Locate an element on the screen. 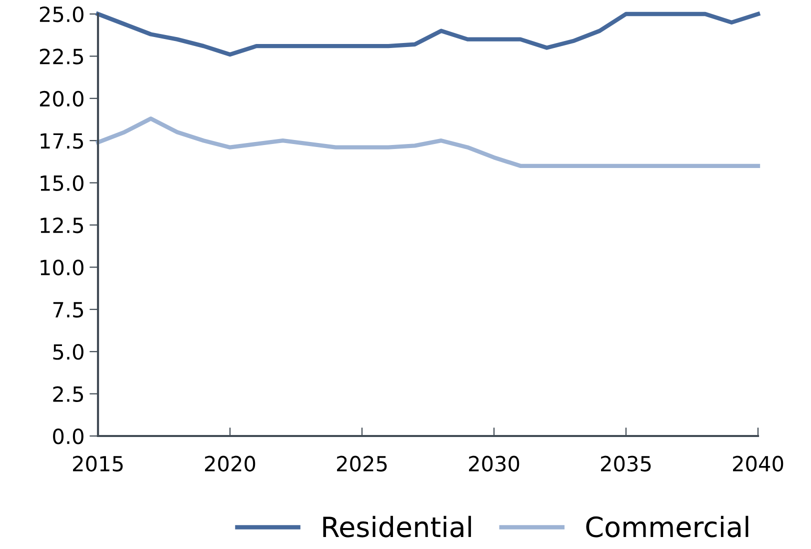  y-tick-label: 0.0 is located at coordinates (68, 436).